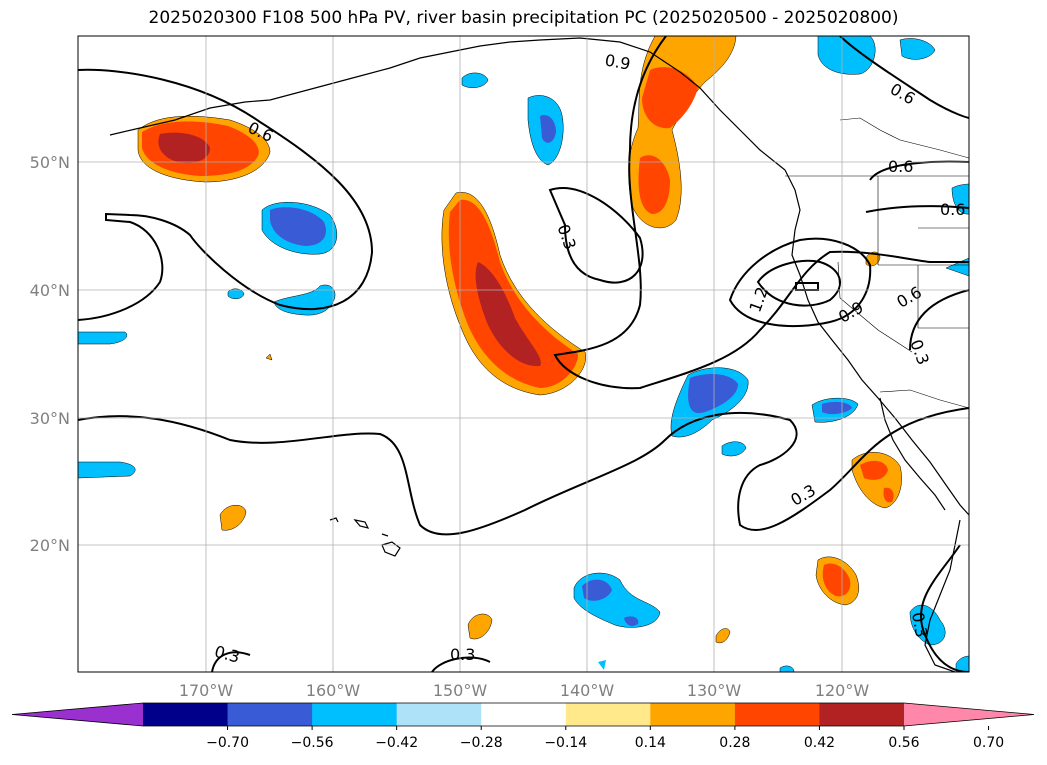 The height and width of the screenshot is (765, 1047). I want to click on west-coast-north-america, so click(876, 342).